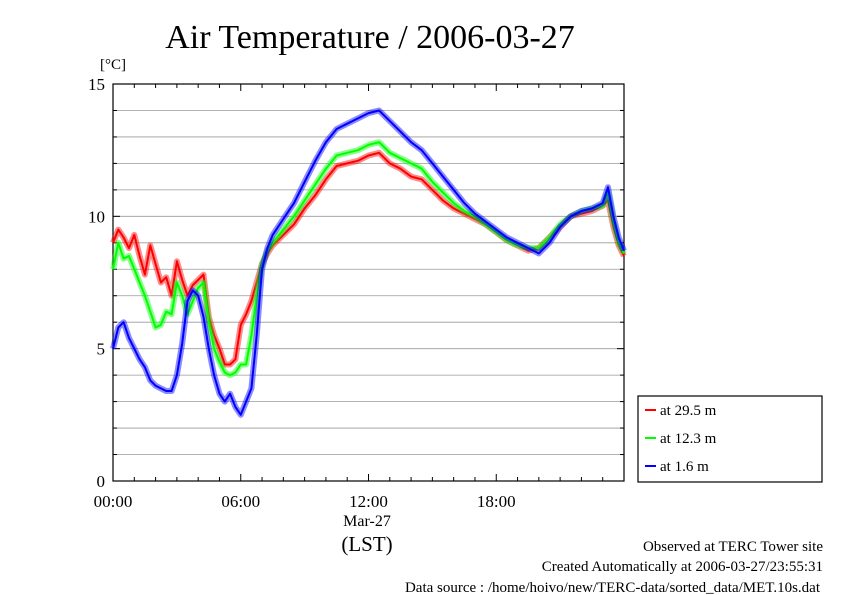 The width and height of the screenshot is (842, 595). I want to click on legend-items: at 29.5 m at 12.3 m at 1.6 m, so click(681, 439).